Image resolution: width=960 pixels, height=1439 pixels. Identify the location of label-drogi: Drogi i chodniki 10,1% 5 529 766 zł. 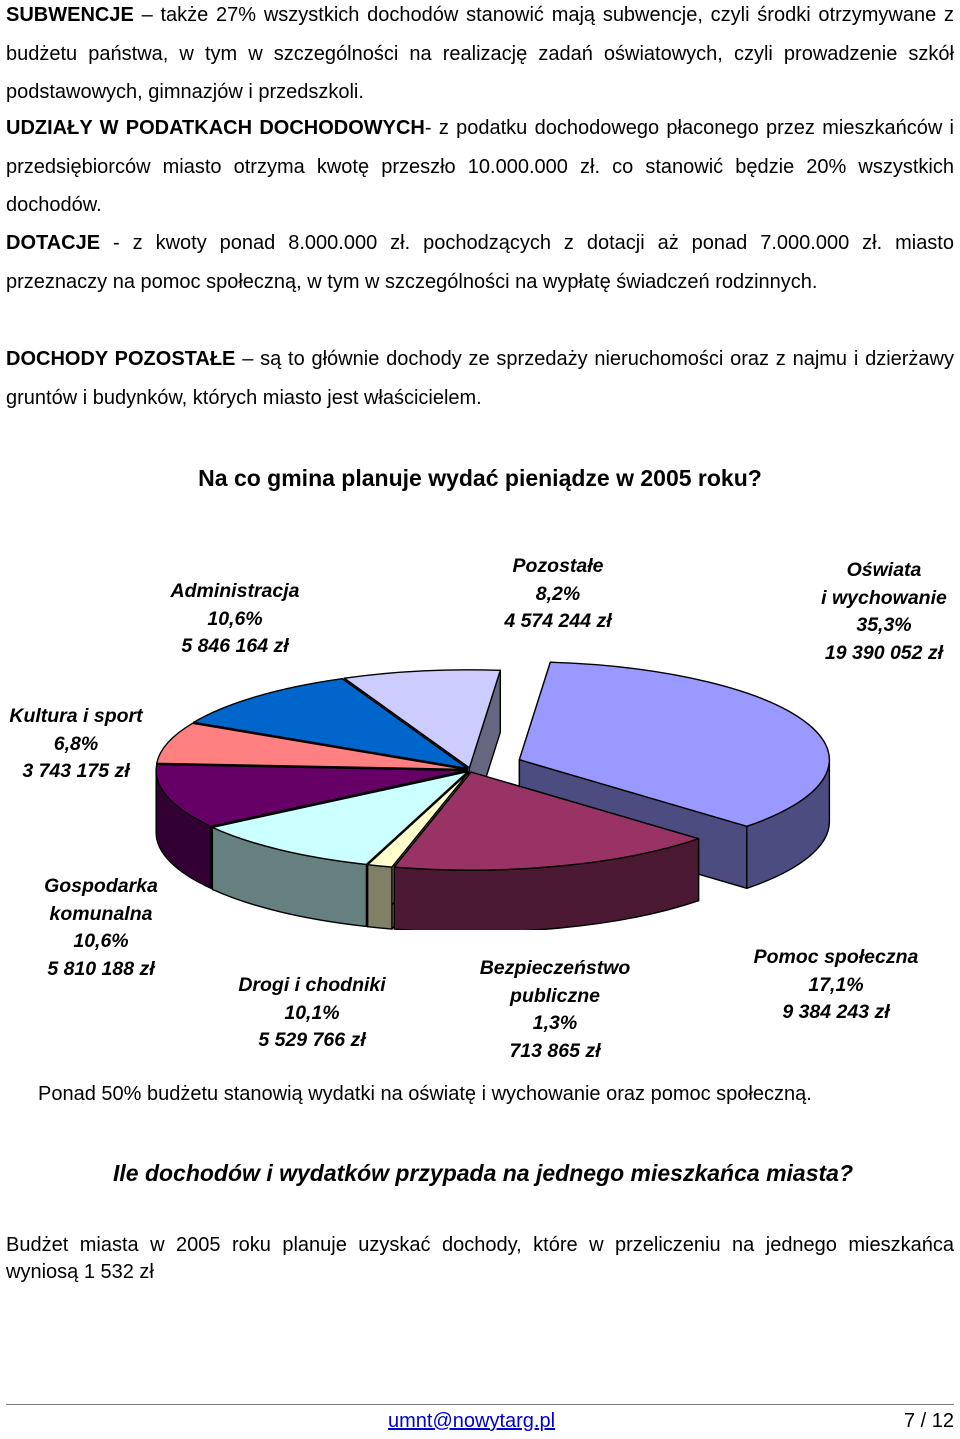
(312, 1013).